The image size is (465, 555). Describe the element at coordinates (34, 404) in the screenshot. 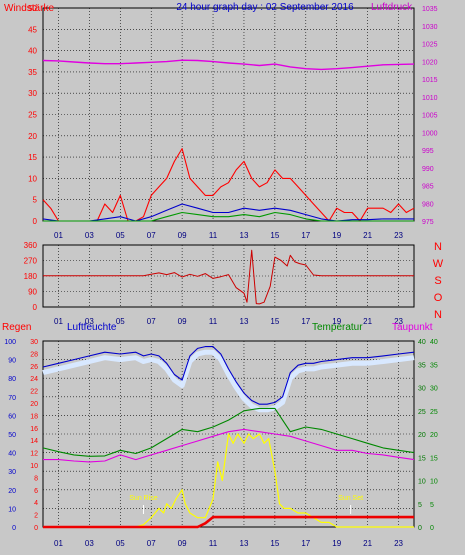

I see `rain-y-tick: 20` at that location.